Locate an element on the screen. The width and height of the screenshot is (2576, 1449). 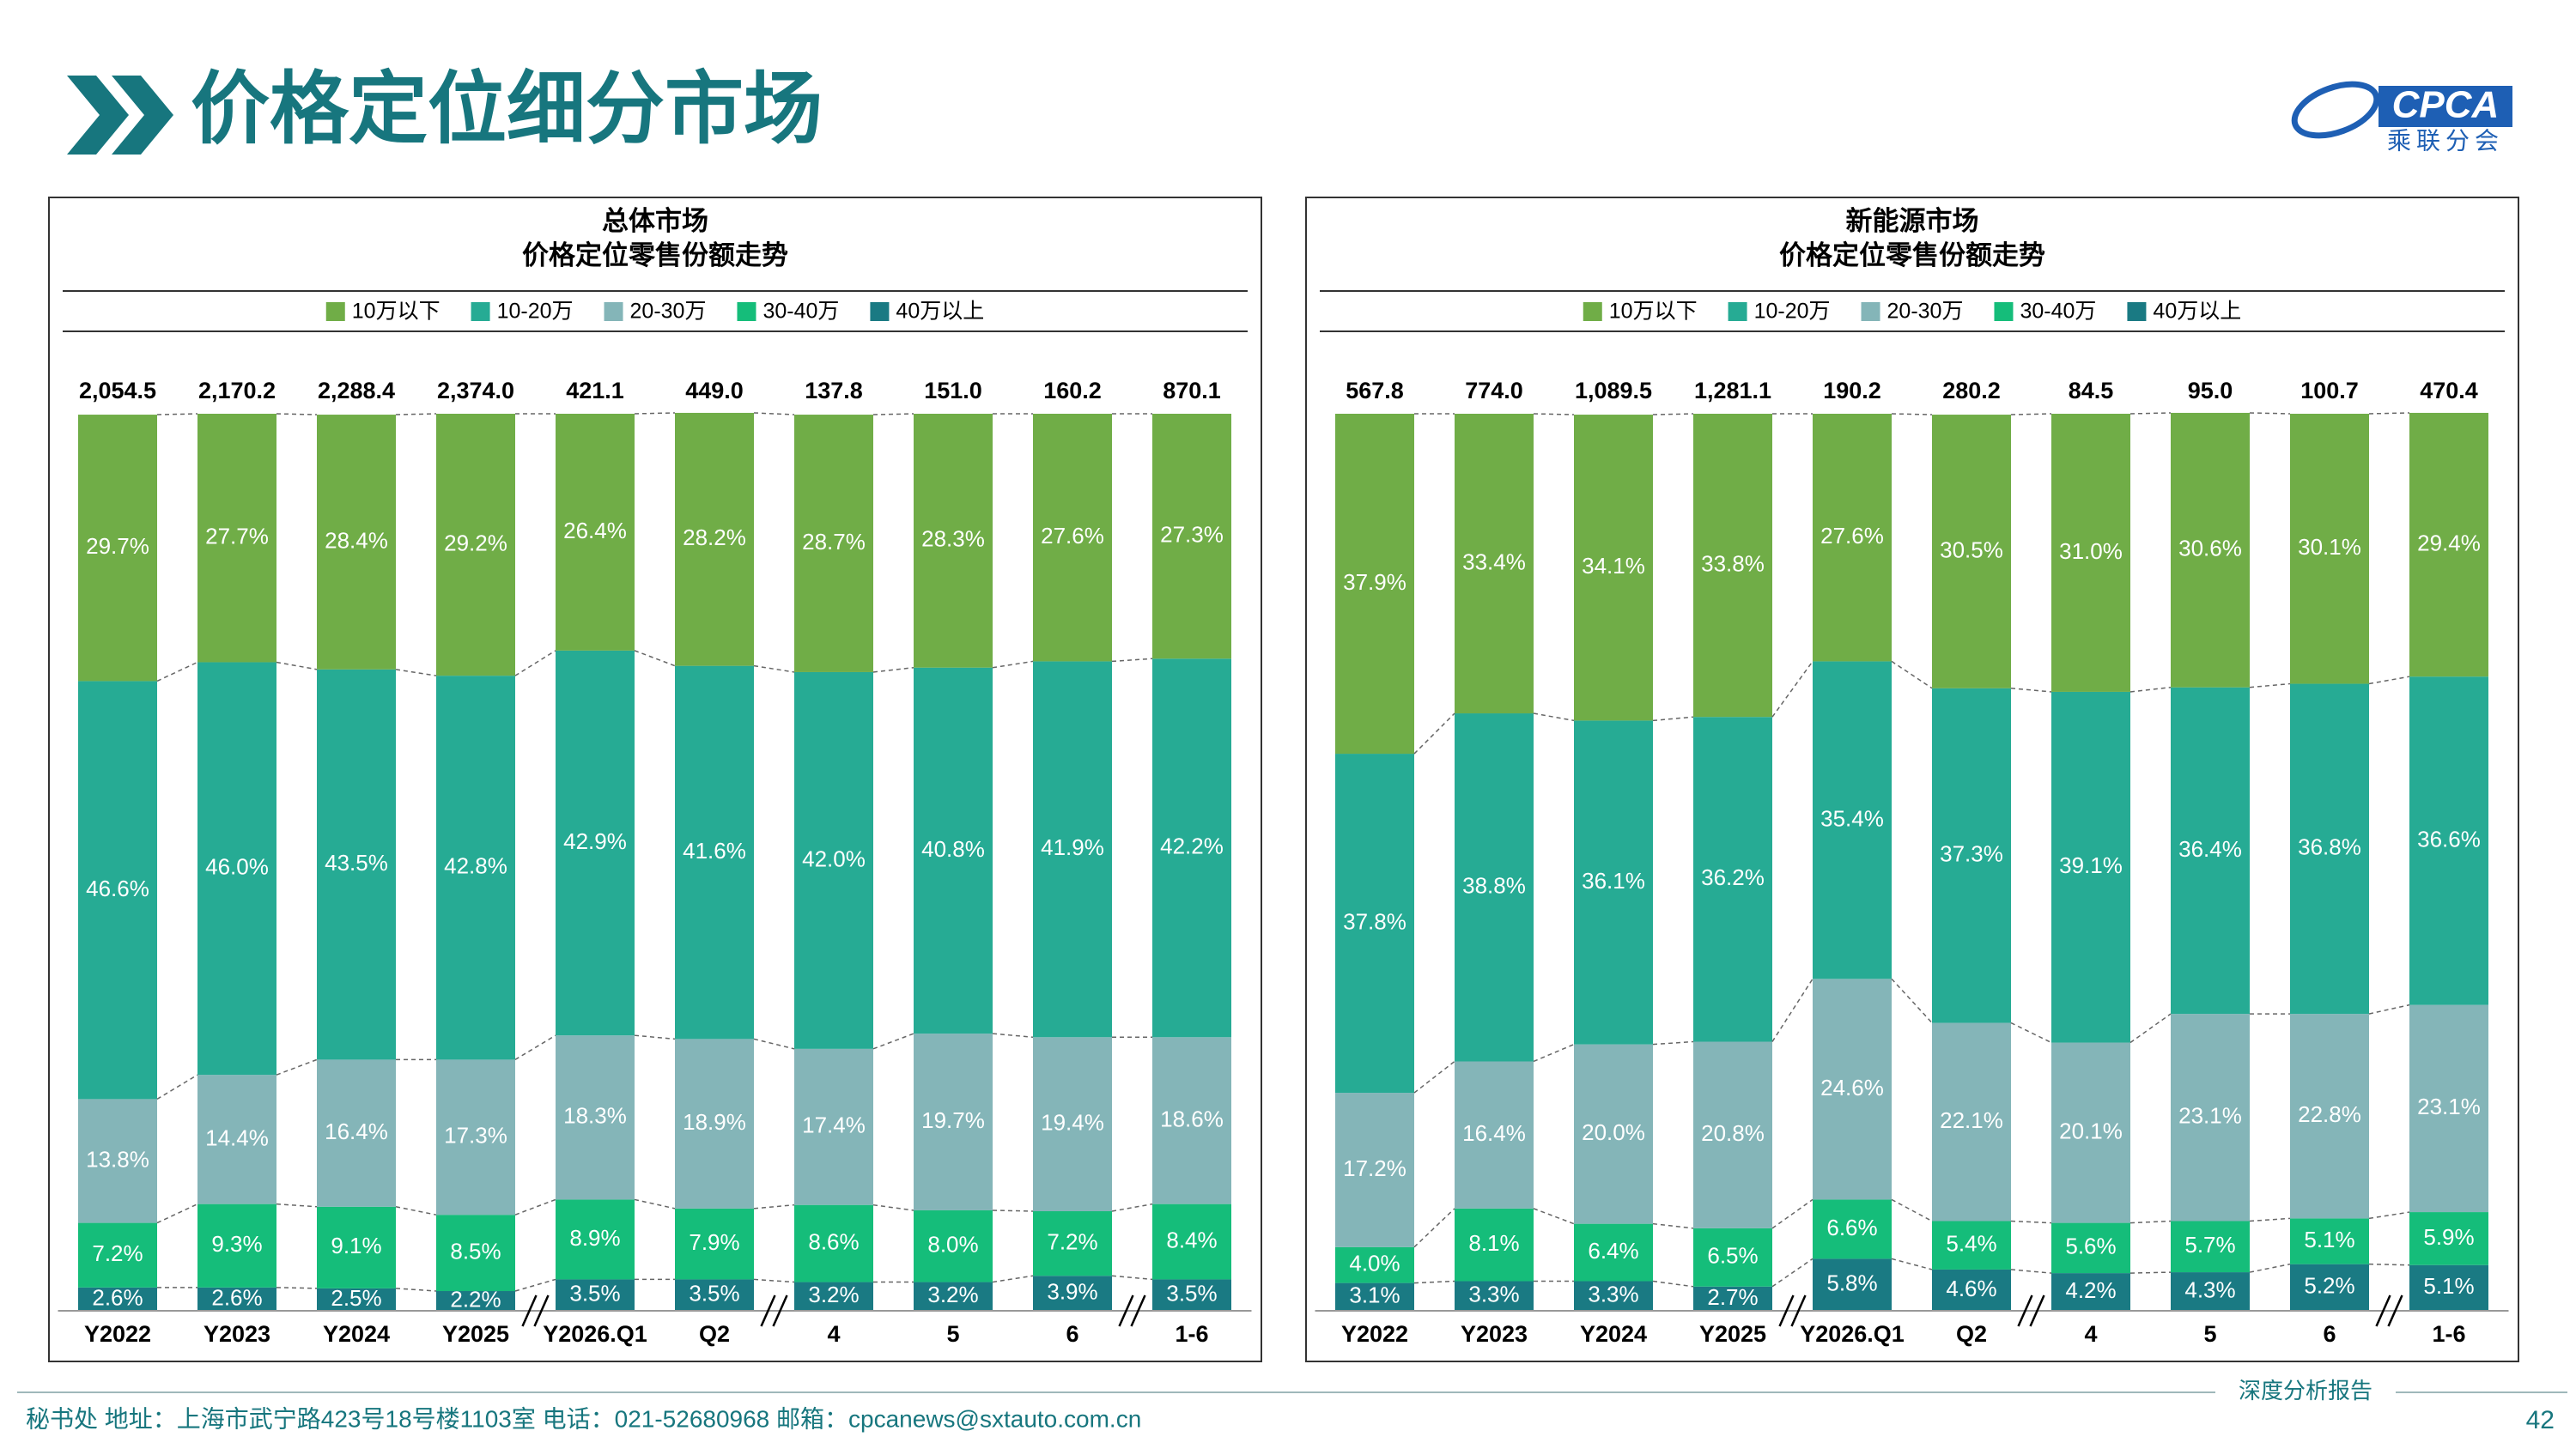
data-label: 3.1% is located at coordinates (1374, 1295).